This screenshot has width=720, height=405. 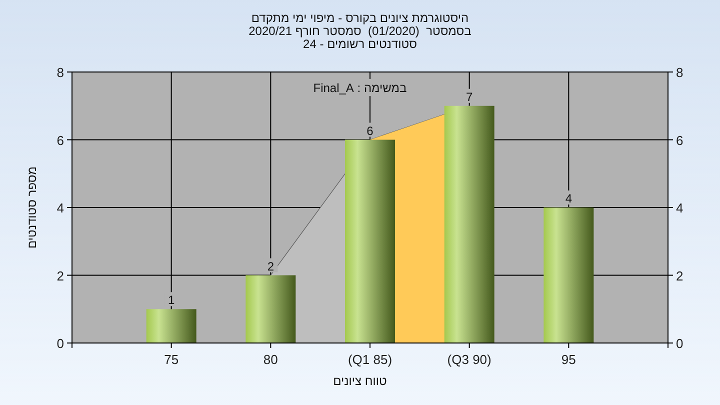 I want to click on x-tick-label: (Q1 85), so click(x=370, y=359).